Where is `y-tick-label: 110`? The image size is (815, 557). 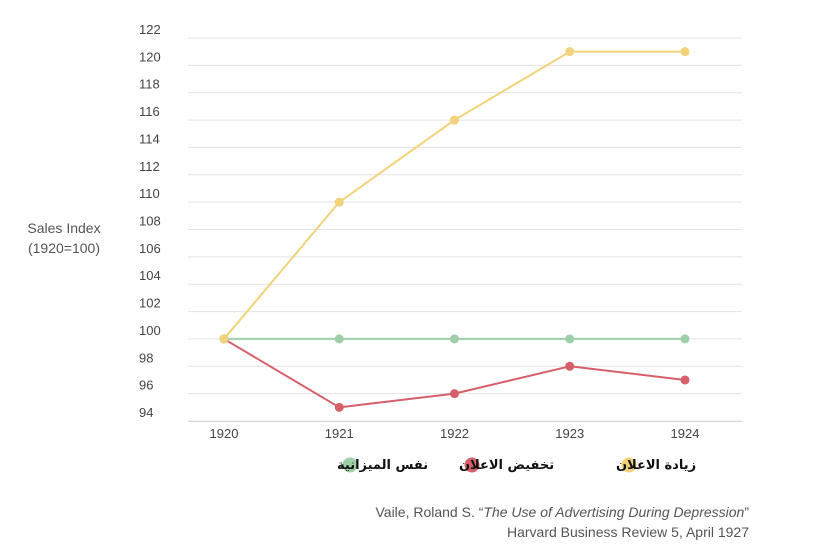 y-tick-label: 110 is located at coordinates (149, 193).